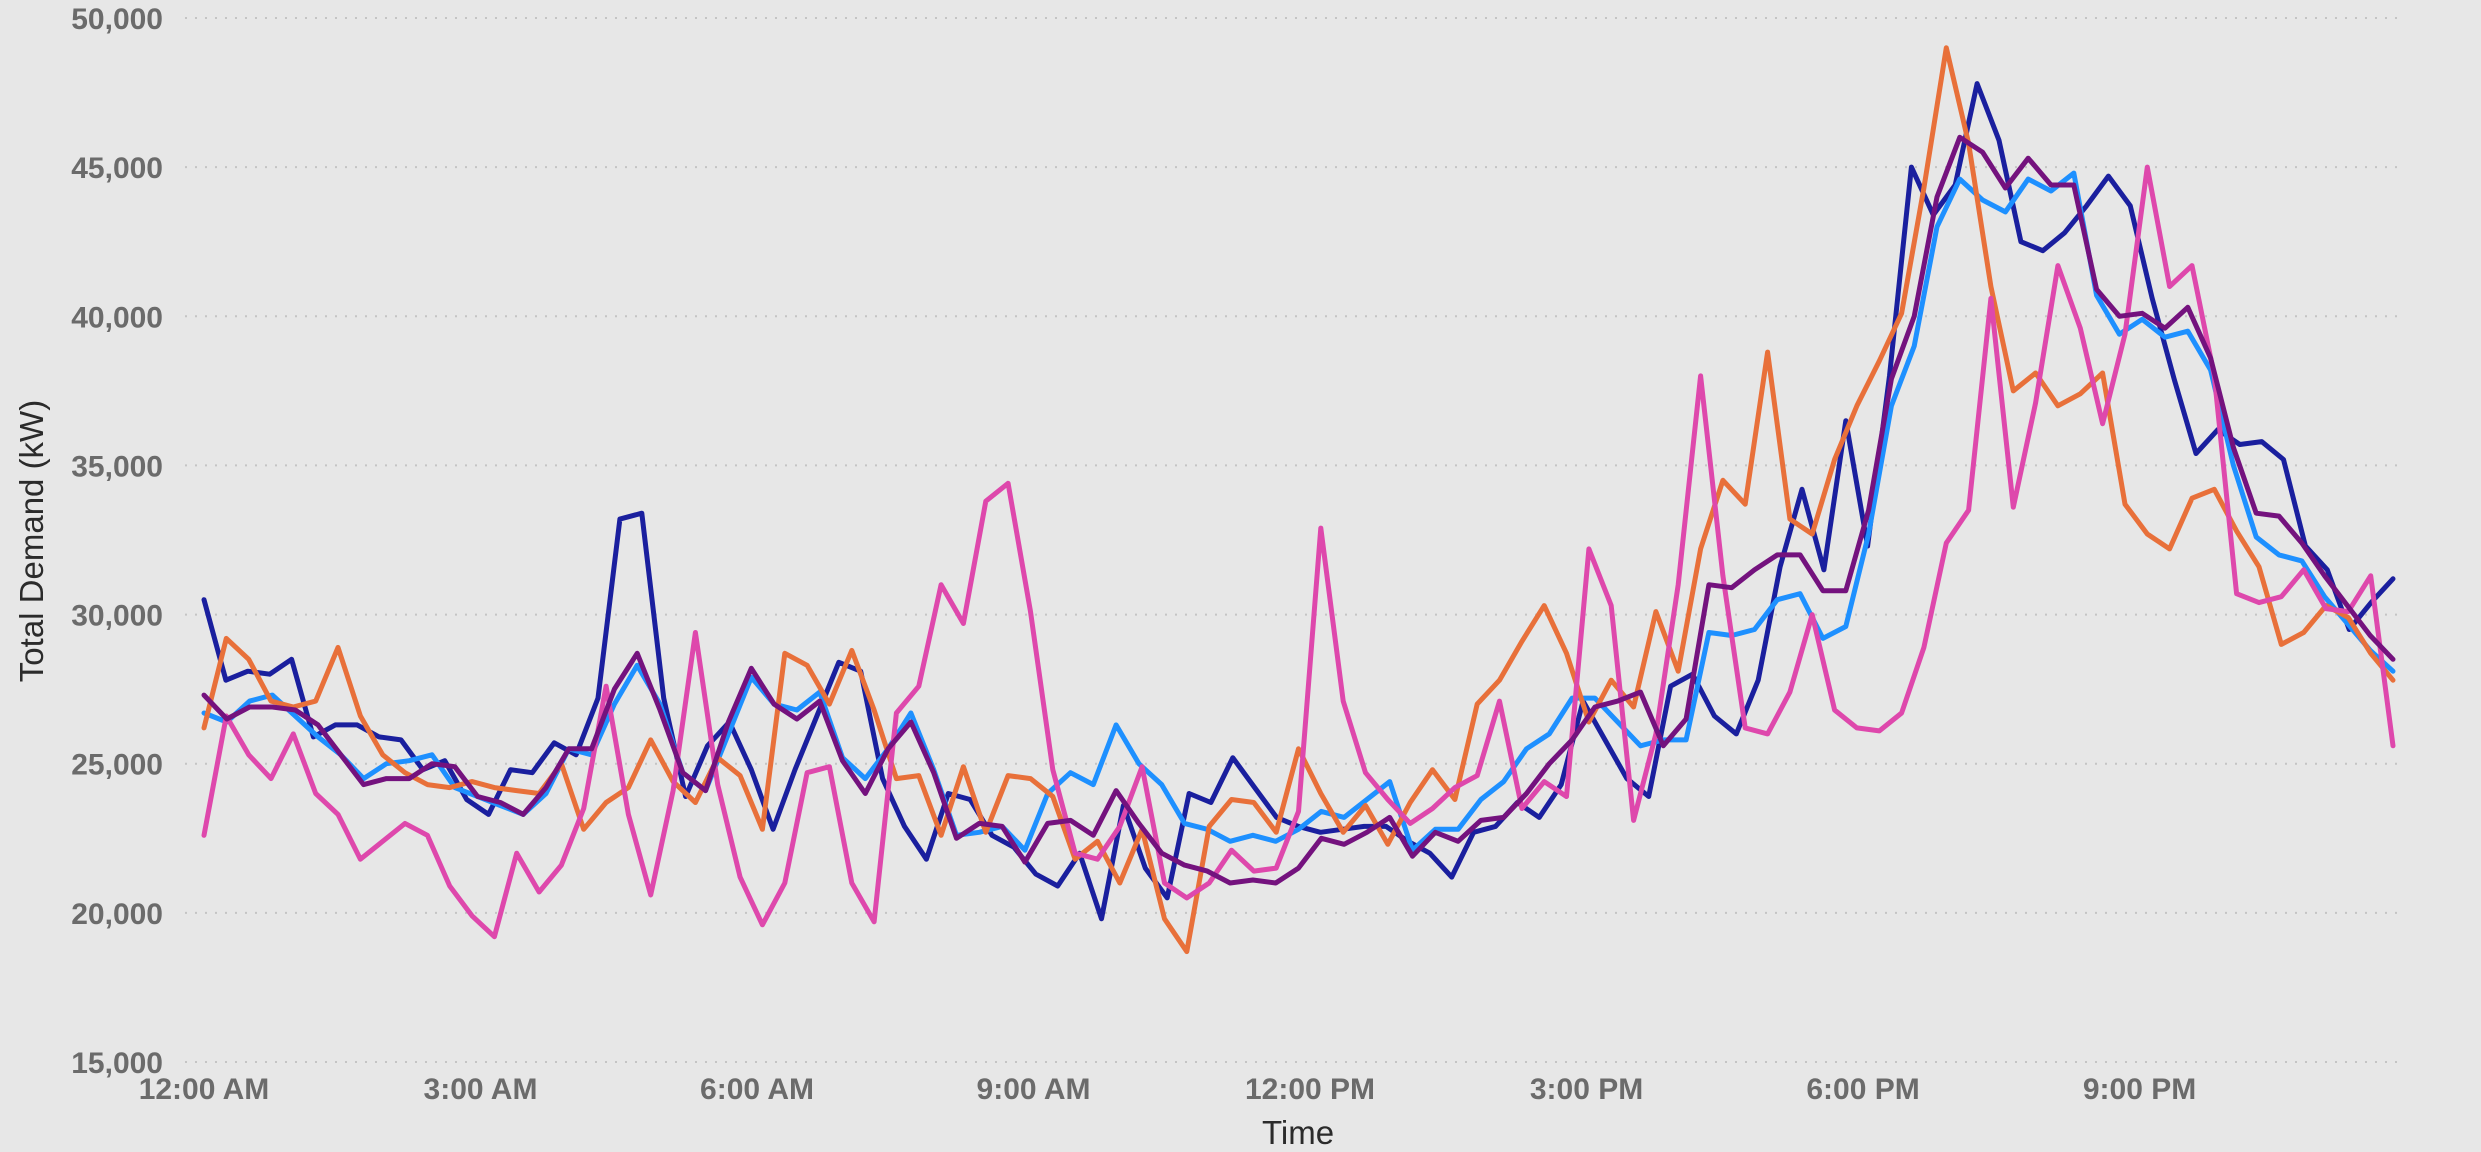 This screenshot has width=2481, height=1152. Describe the element at coordinates (1310, 1089) in the screenshot. I see `x-tick-label: 12:00 PM` at that location.